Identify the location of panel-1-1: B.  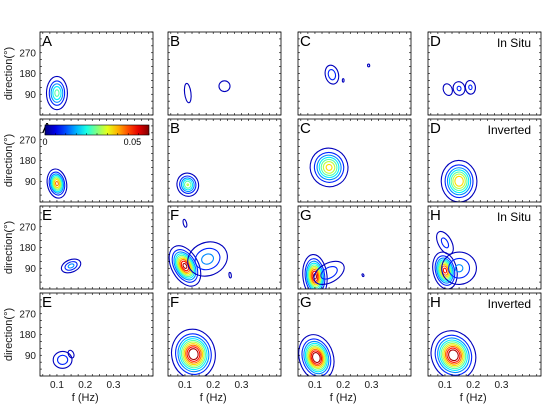
(224, 160).